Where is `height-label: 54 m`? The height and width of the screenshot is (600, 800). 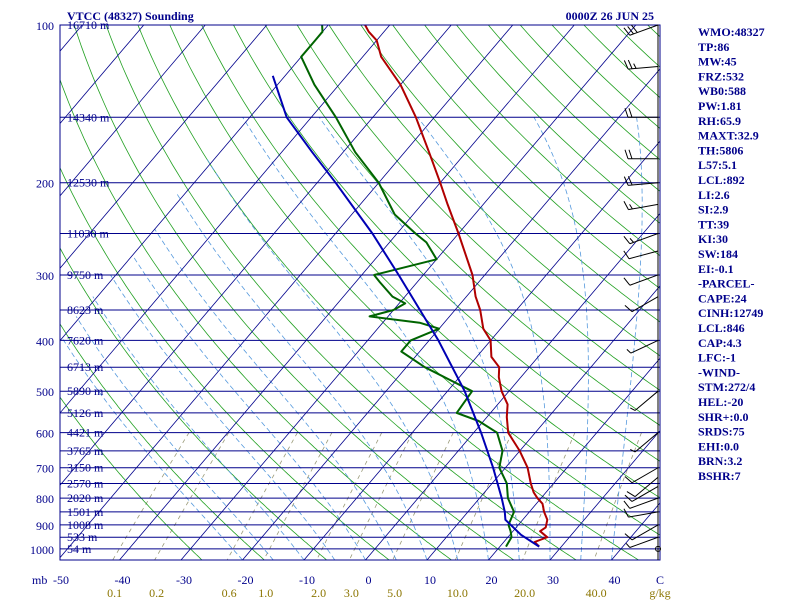
height-label: 54 m is located at coordinates (79, 549).